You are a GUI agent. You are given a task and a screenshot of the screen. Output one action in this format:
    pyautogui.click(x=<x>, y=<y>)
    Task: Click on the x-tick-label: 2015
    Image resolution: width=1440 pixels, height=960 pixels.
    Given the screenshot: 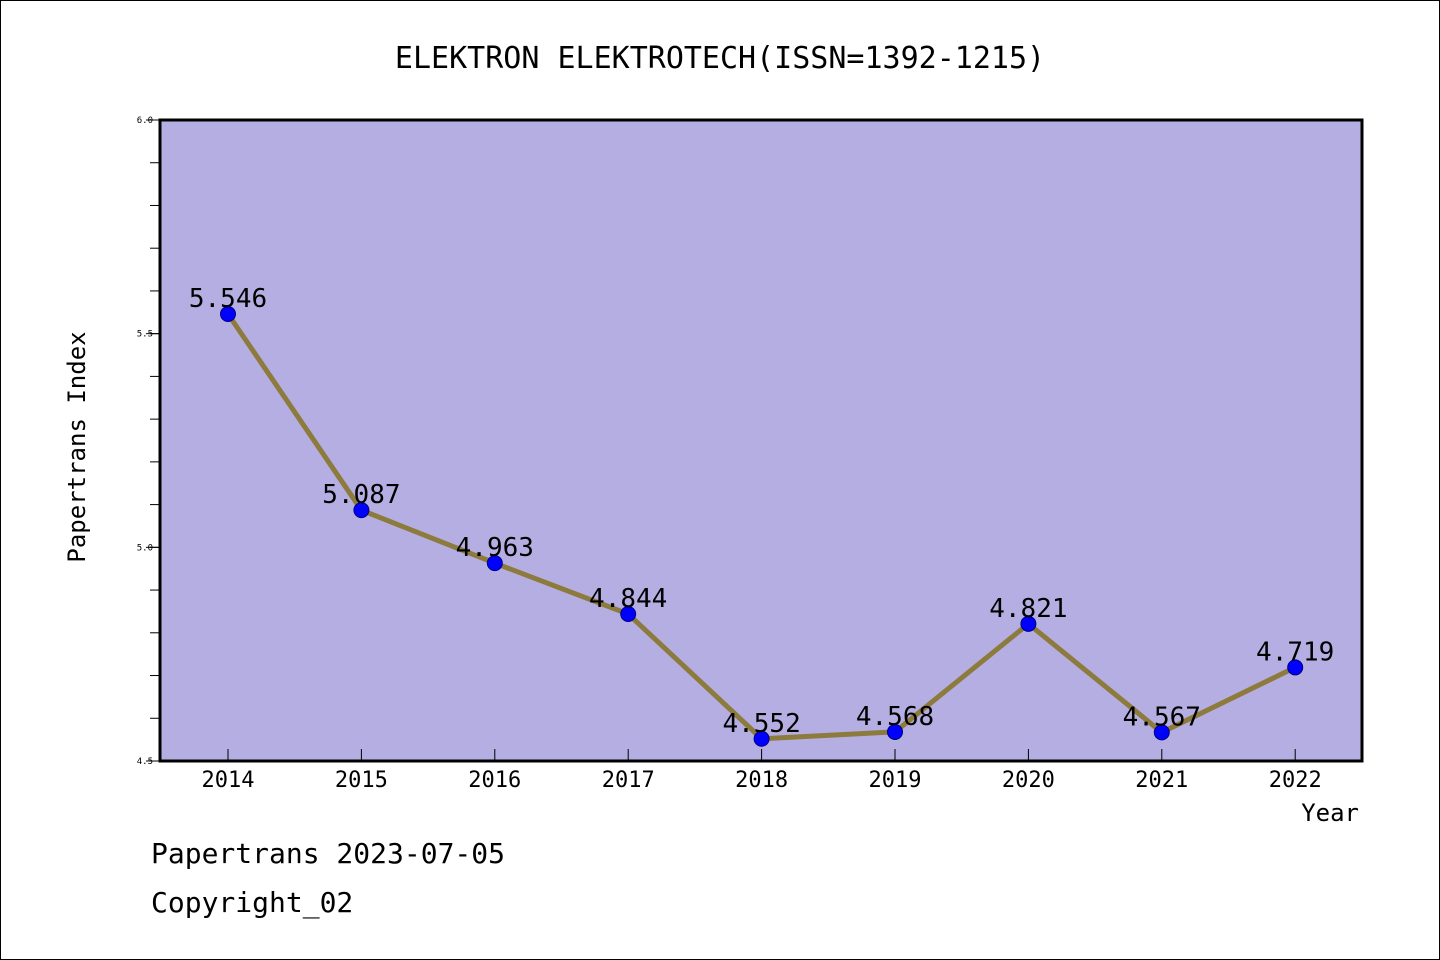 What is the action you would take?
    pyautogui.click(x=361, y=780)
    